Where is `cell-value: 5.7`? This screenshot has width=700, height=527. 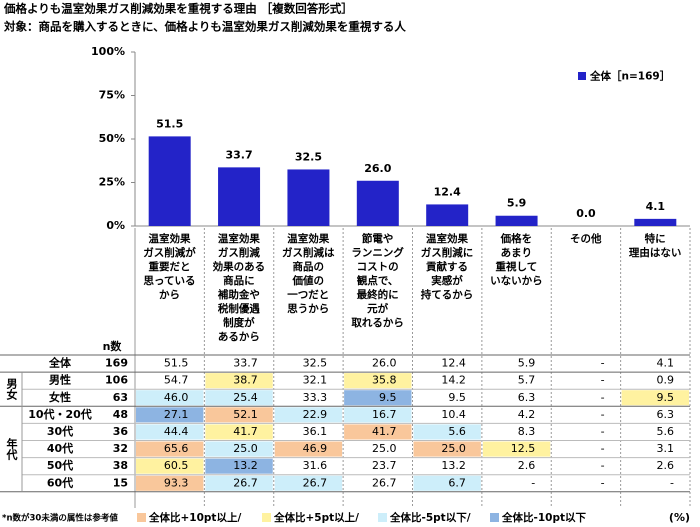
cell-value: 5.7 is located at coordinates (527, 380).